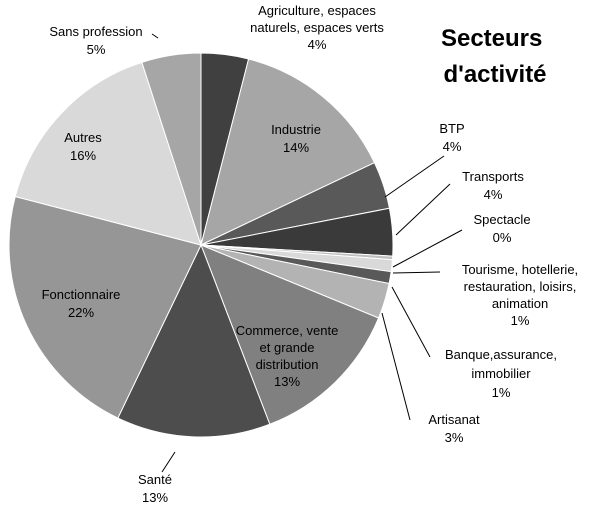 This screenshot has width=596, height=511. I want to click on slice-label: Sans profession 5%, so click(95, 40).